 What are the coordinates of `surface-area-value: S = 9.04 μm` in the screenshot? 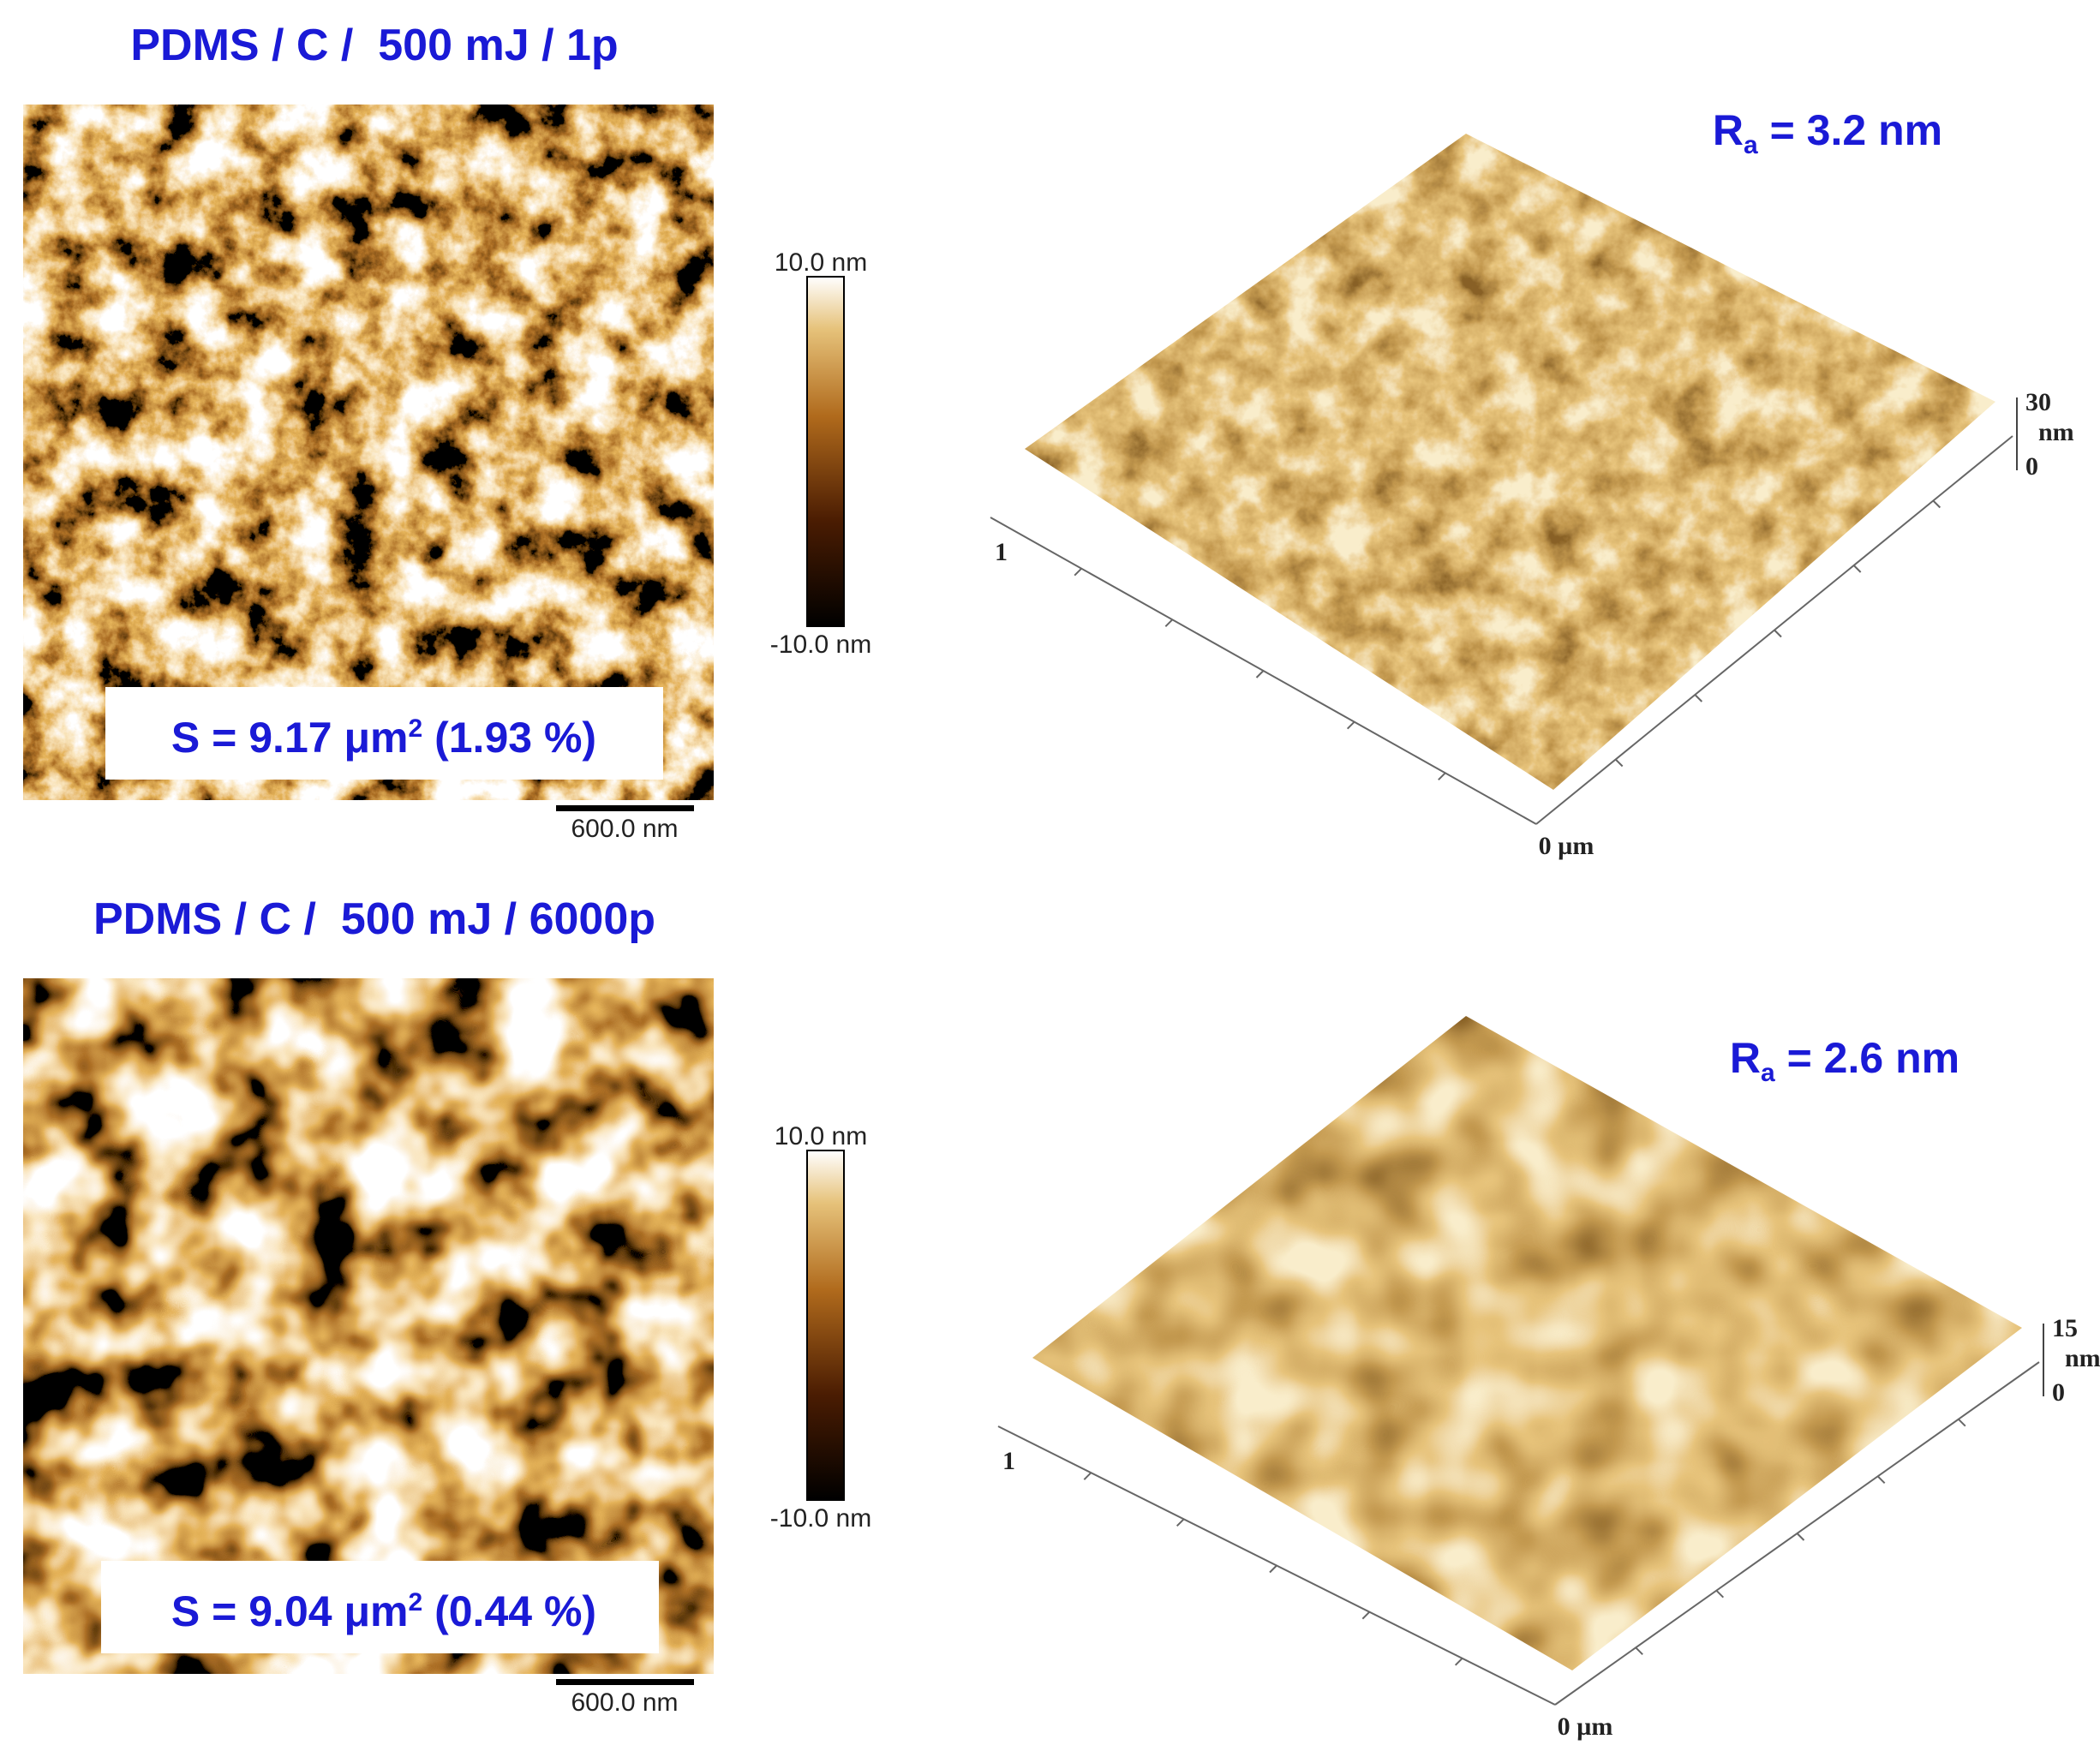 It's located at (290, 1611).